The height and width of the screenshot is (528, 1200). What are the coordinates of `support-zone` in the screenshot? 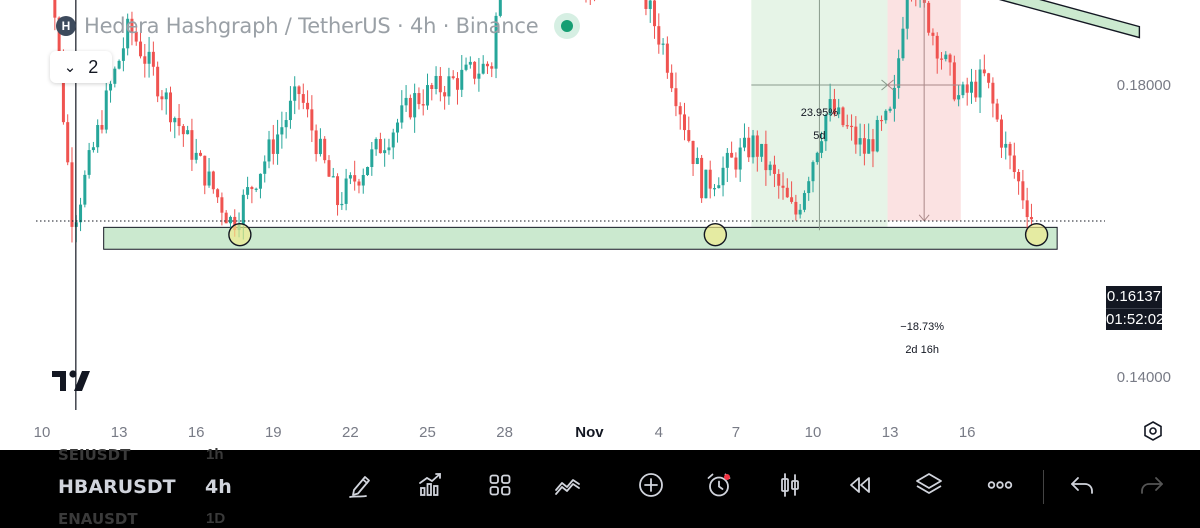 It's located at (580, 238).